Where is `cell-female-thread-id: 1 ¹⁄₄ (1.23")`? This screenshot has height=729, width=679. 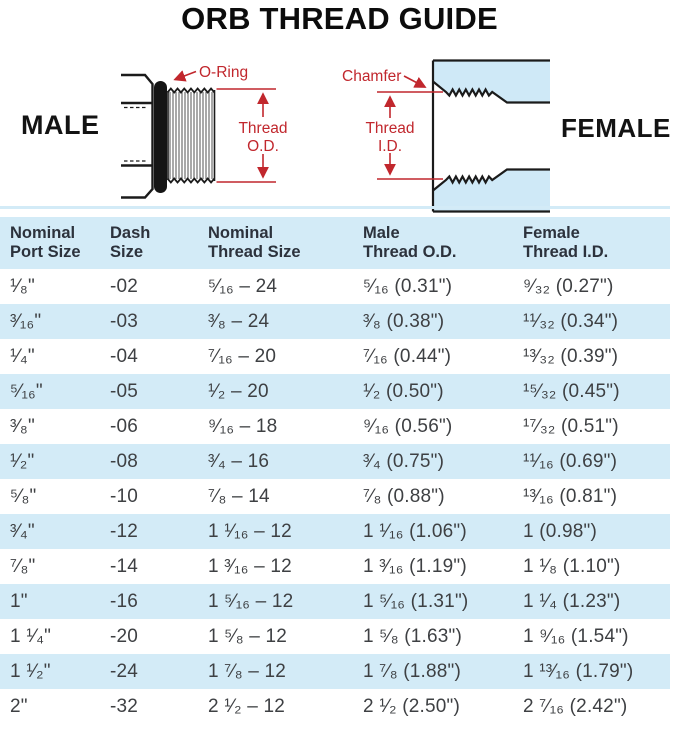
cell-female-thread-id: 1 ¹⁄₄ (1.23") is located at coordinates (572, 601).